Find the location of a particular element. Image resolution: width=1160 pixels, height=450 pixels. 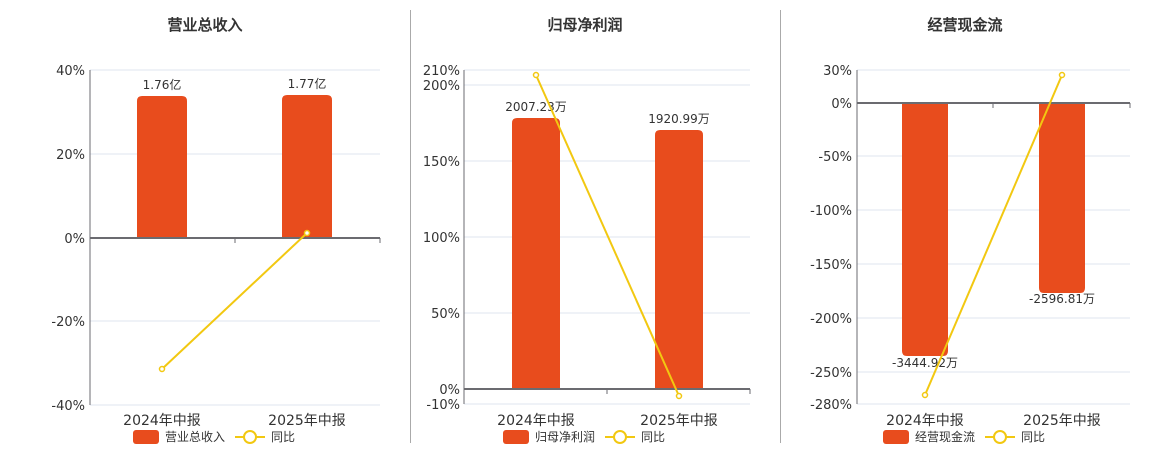

svg-text: -3444.92万 is located at coordinates (925, 363).